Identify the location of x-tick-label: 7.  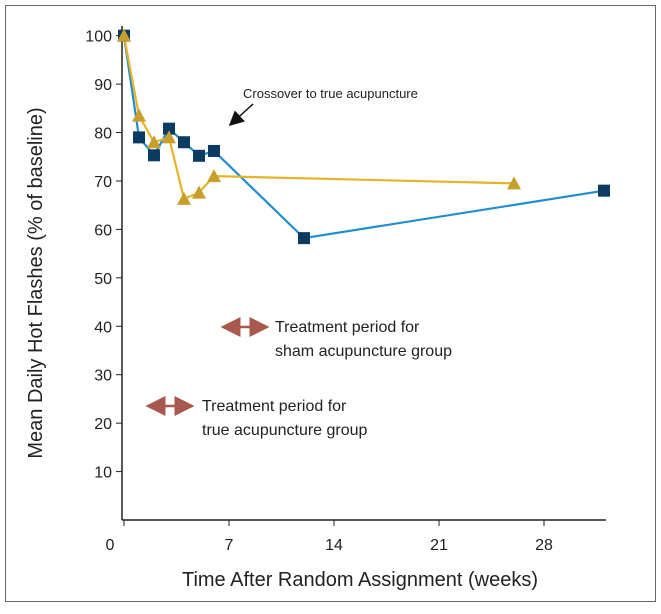
(229, 545).